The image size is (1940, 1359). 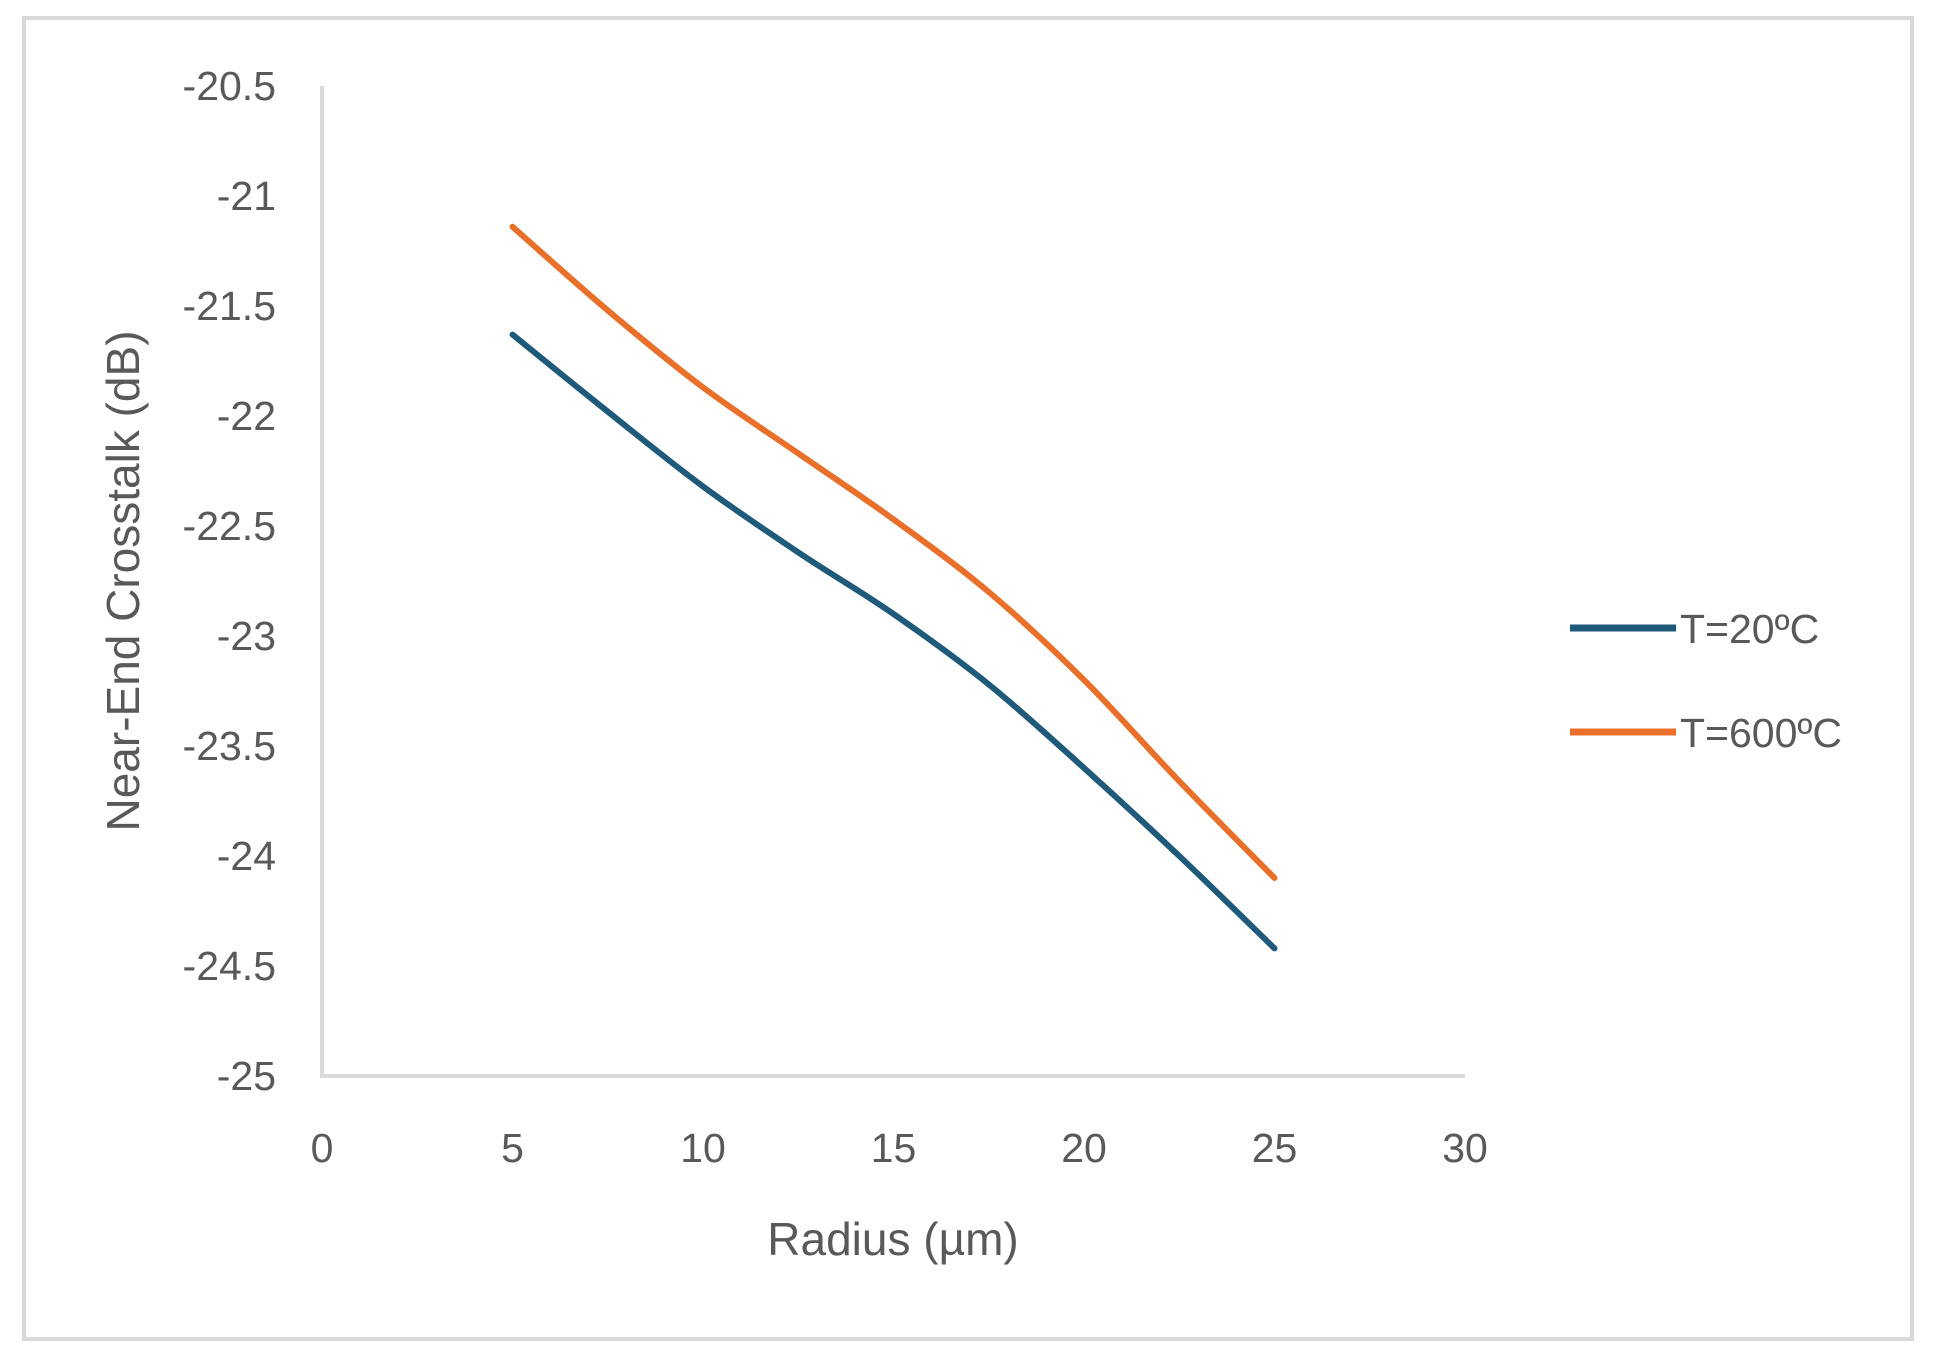 I want to click on y-tick-label: -21.5, so click(x=229, y=306).